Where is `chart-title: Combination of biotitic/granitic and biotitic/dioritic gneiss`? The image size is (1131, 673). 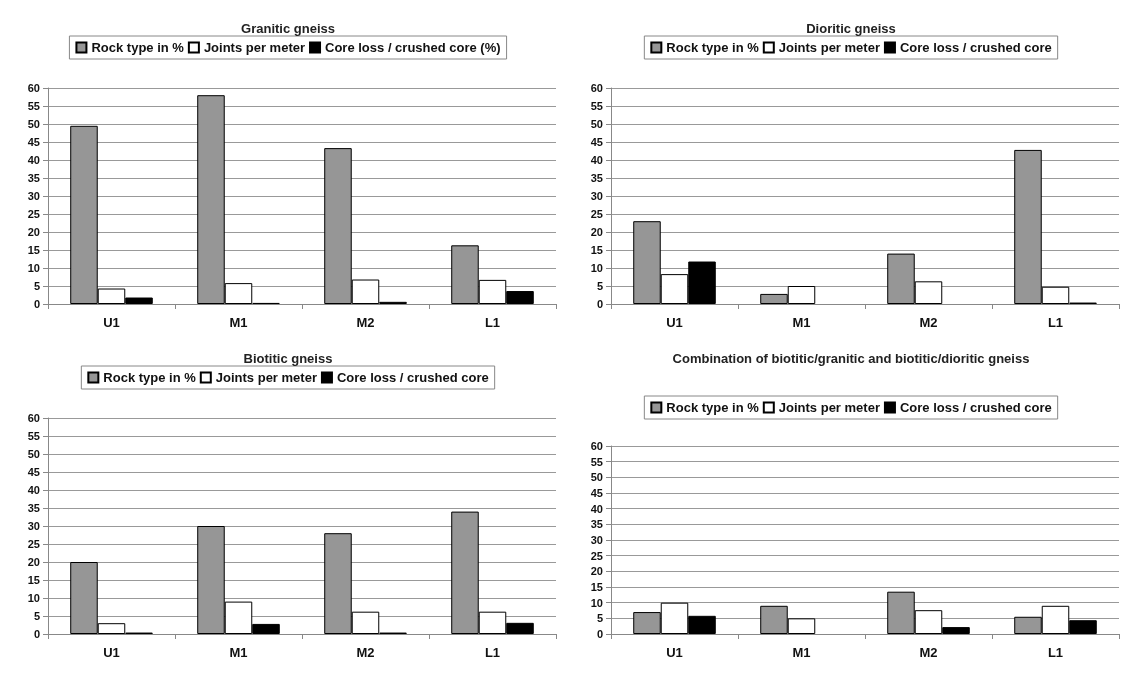
chart-title: Combination of biotitic/granitic and biotitic/dioritic gneiss is located at coordinates (851, 358).